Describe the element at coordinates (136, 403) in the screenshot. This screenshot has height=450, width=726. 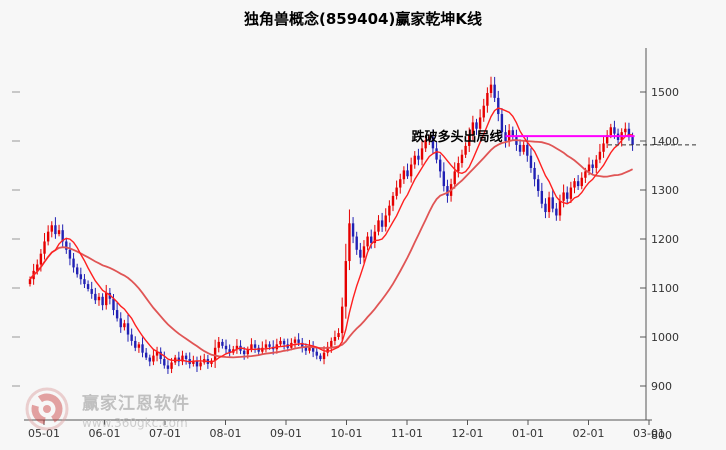
I see `watermark-brand: 赢家江恩软件` at that location.